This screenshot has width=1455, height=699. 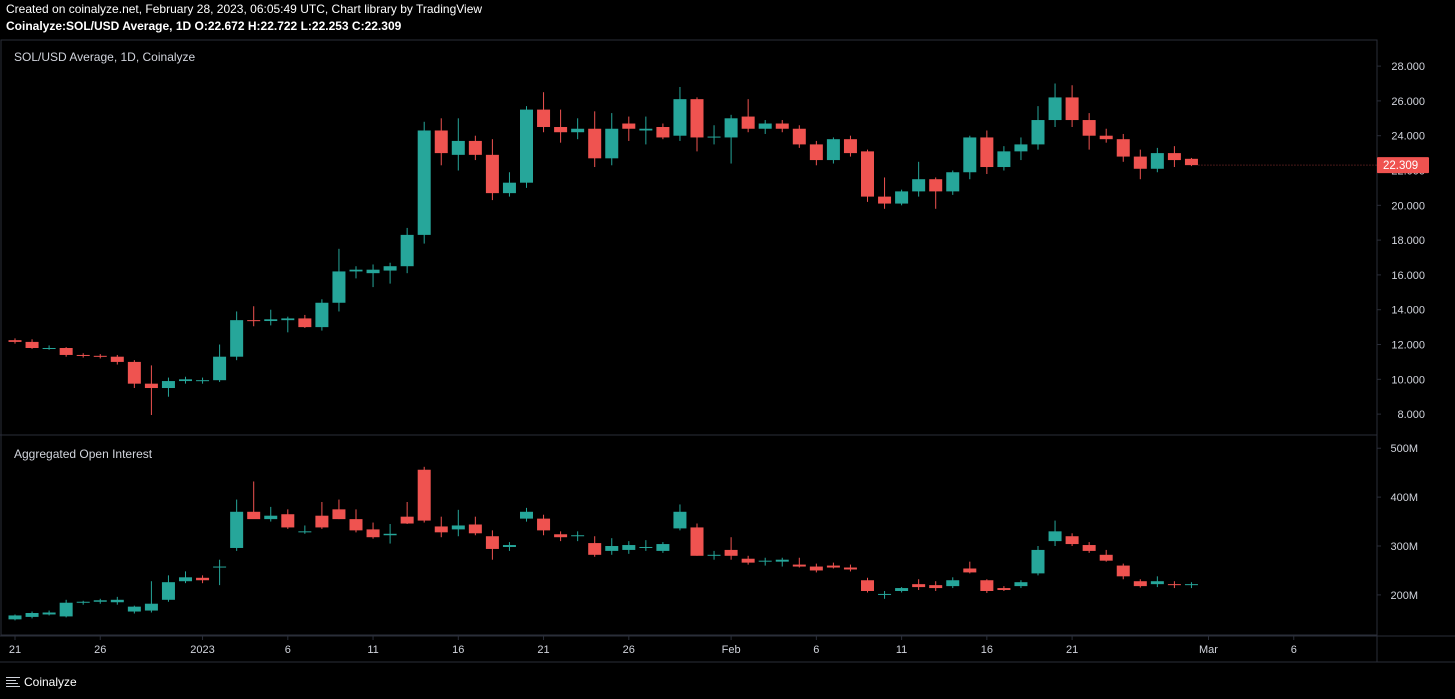 What do you see at coordinates (372, 650) in the screenshot?
I see `time-axis-tick-label: 11` at bounding box center [372, 650].